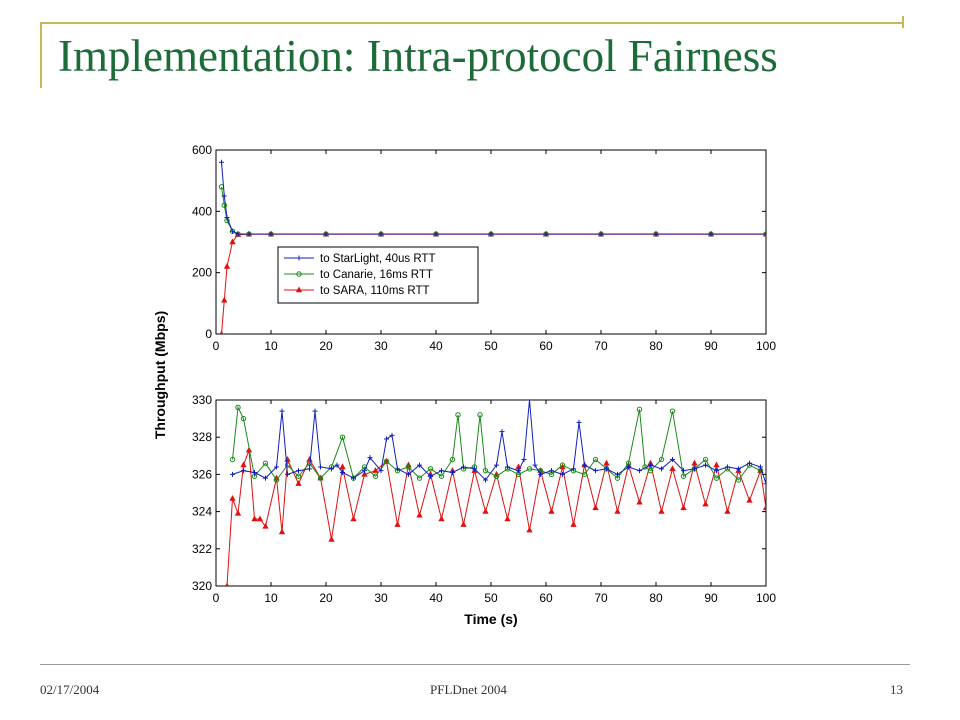 Image resolution: width=960 pixels, height=720 pixels. I want to click on footer-conference: PFLDnet 2004, so click(468, 689).